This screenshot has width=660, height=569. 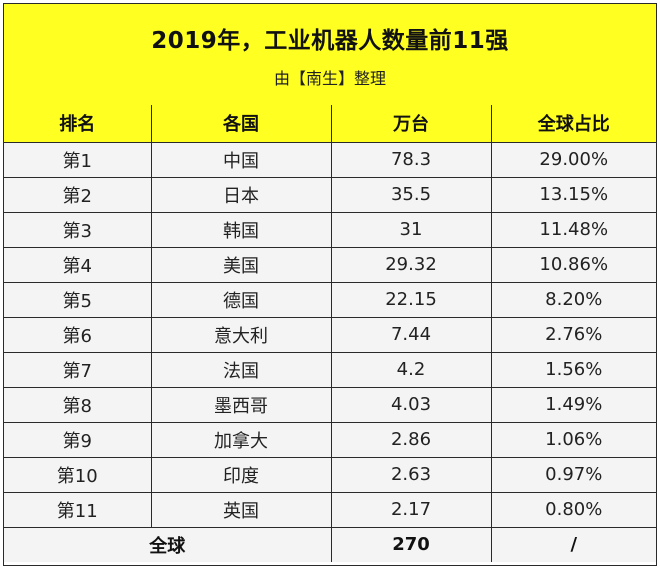 What do you see at coordinates (411, 194) in the screenshot?
I see `cell-count: 35.5` at bounding box center [411, 194].